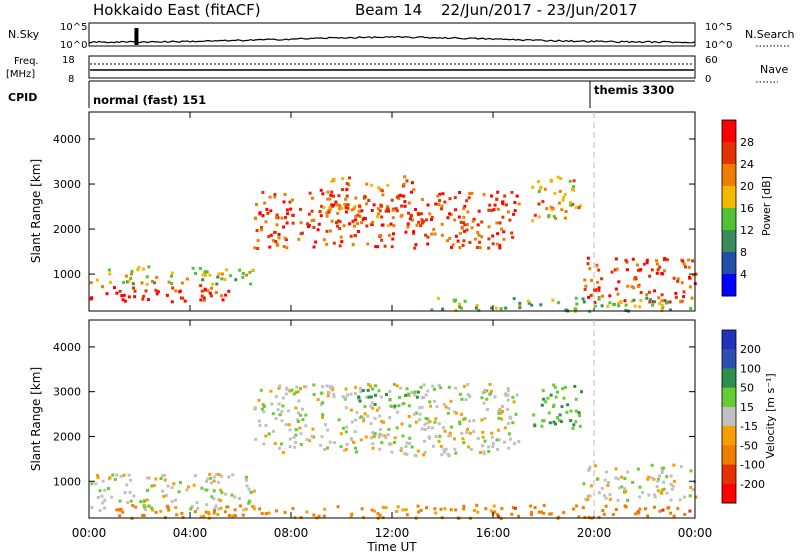 The width and height of the screenshot is (800, 554). I want to click on freq-unit: [MHz], so click(20, 74).